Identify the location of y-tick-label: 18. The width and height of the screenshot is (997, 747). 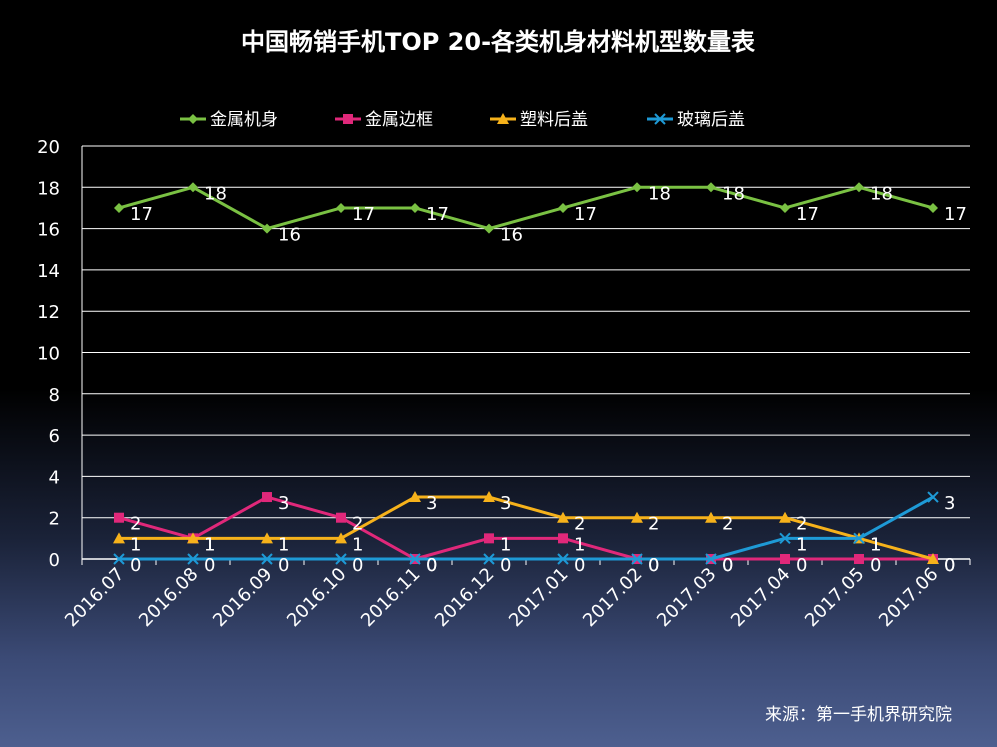
(48, 188).